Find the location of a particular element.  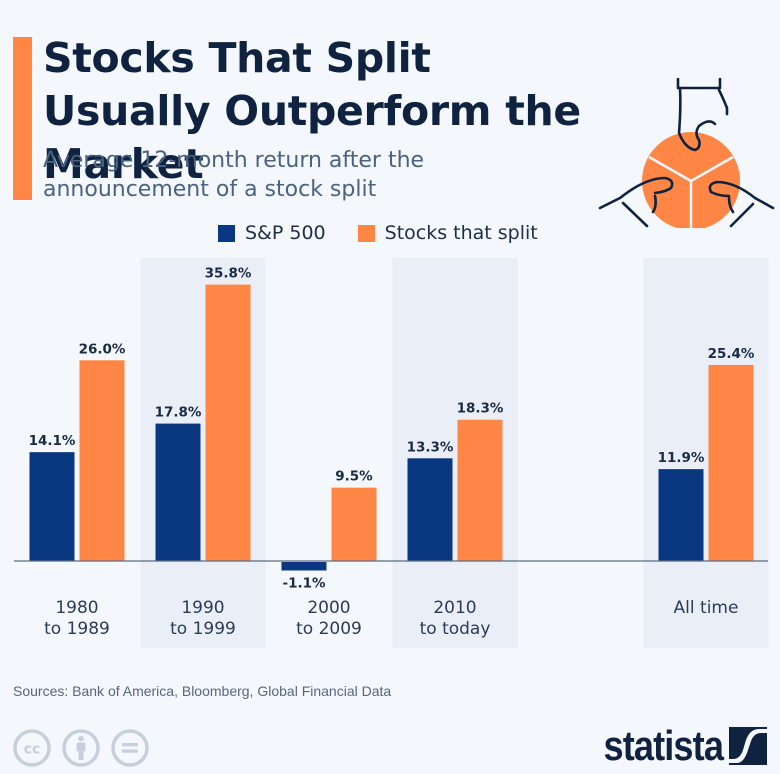

category-label-1: 1990 to 1999 is located at coordinates (203, 618).